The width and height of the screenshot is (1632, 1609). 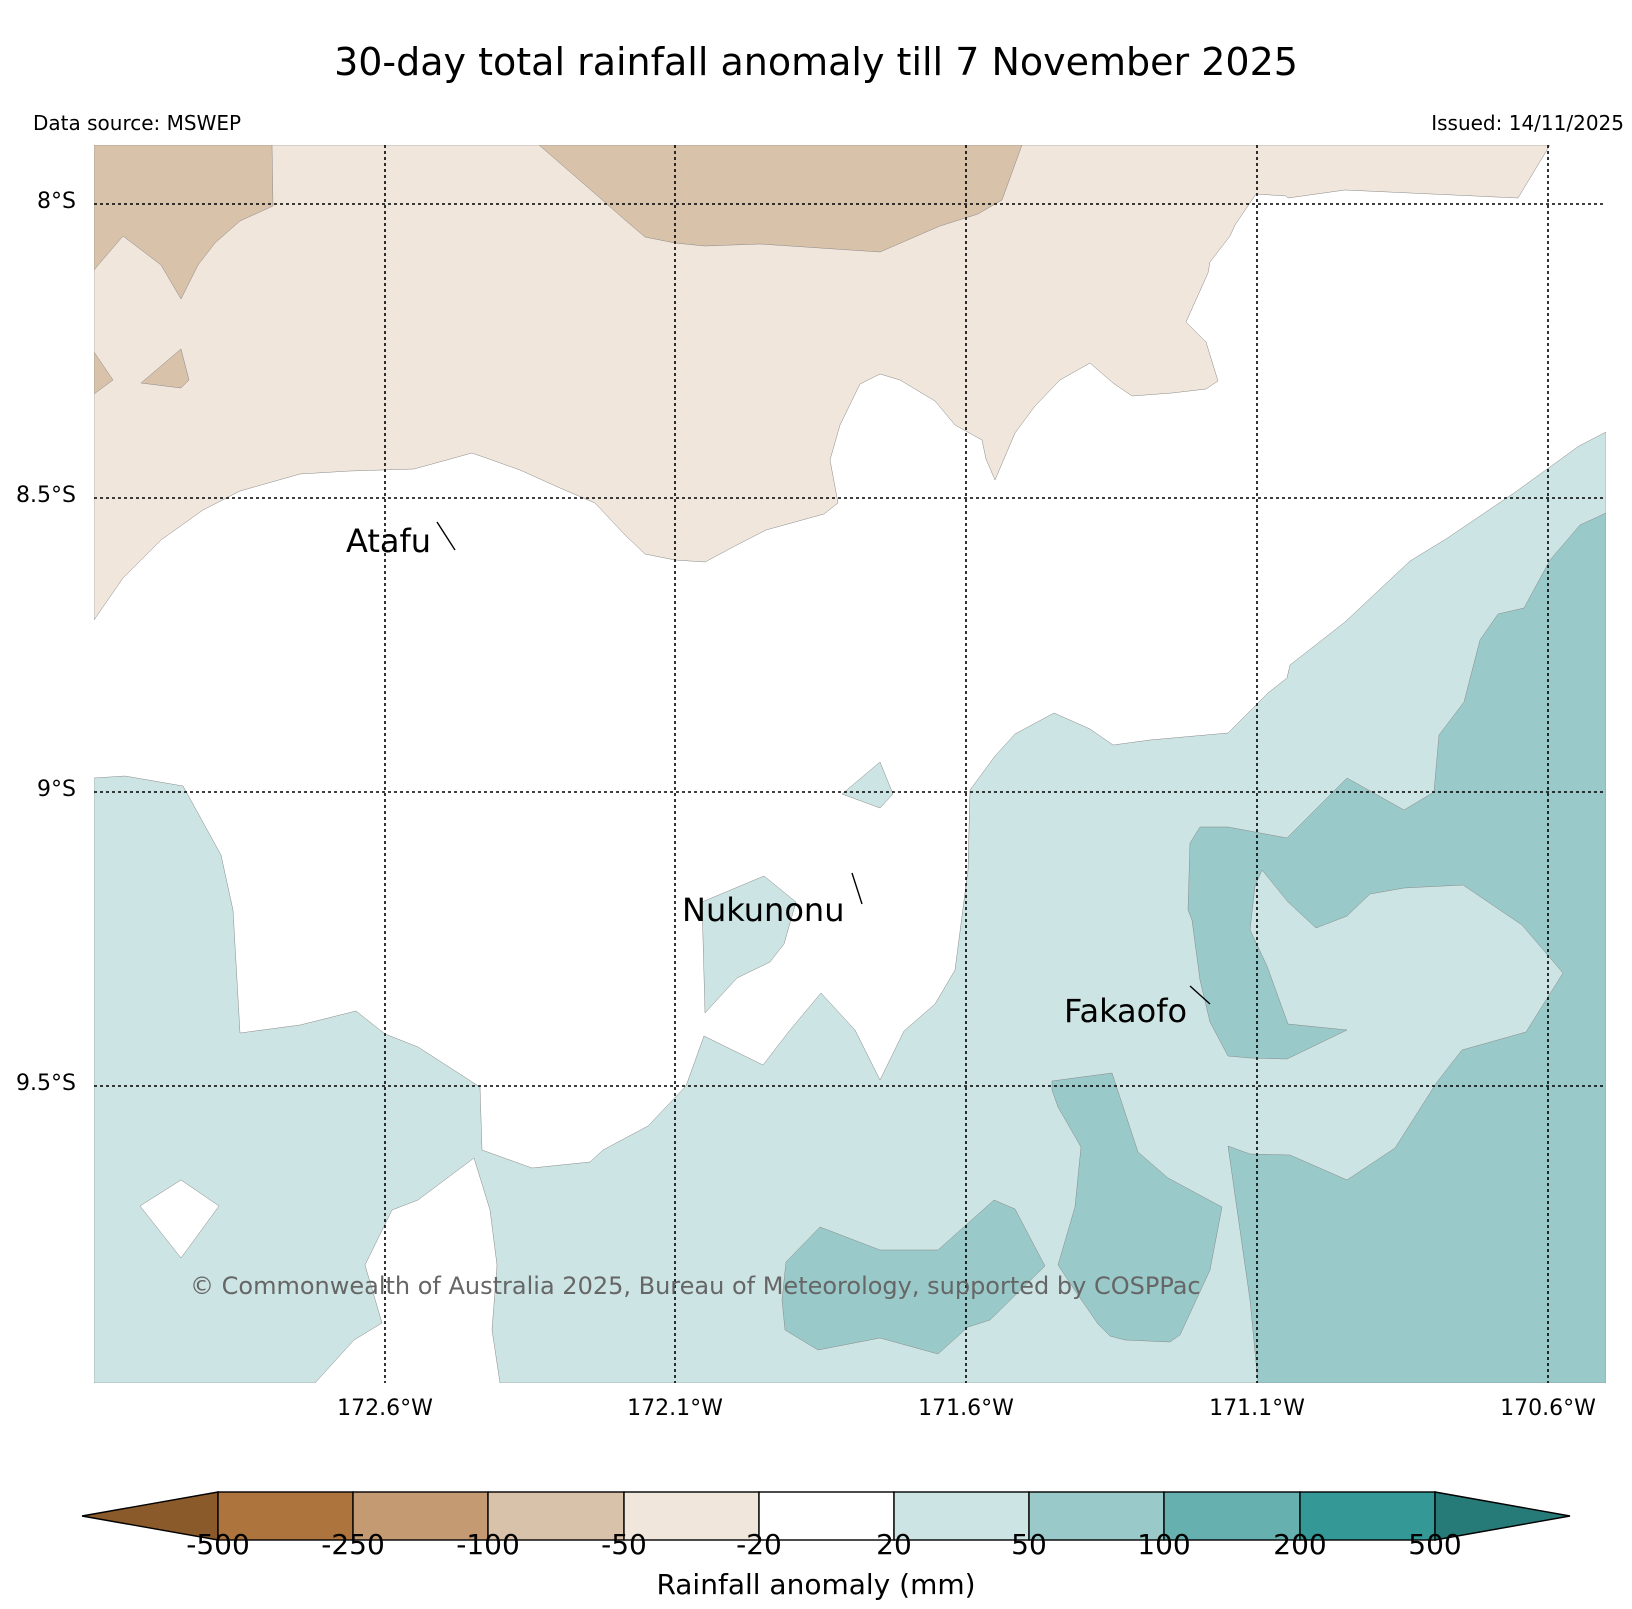 What do you see at coordinates (1126, 1011) in the screenshot?
I see `place-label-fakaofo: Fakaofo` at bounding box center [1126, 1011].